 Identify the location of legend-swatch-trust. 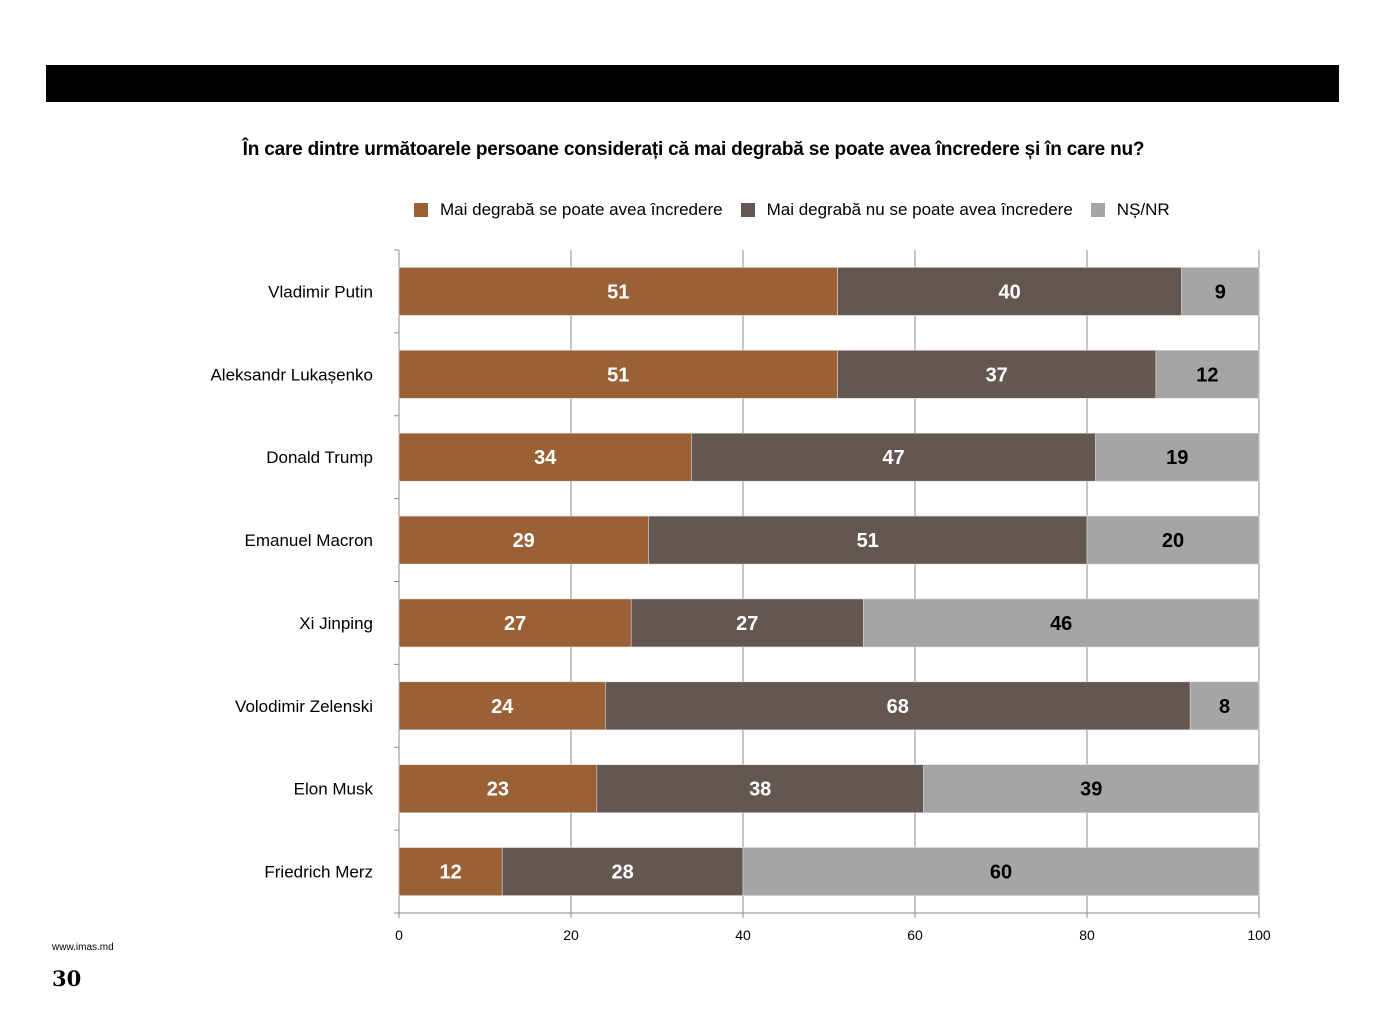
(421, 210).